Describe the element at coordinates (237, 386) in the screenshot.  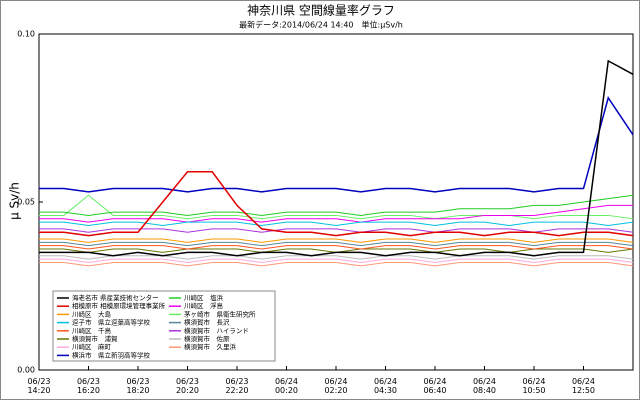
I see `x-tick-label: 06/23 22:20` at that location.